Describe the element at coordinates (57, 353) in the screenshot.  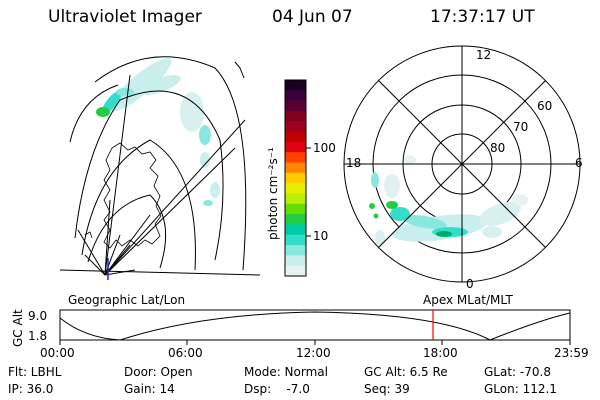
I see `x-tick-0000: 00:00` at that location.